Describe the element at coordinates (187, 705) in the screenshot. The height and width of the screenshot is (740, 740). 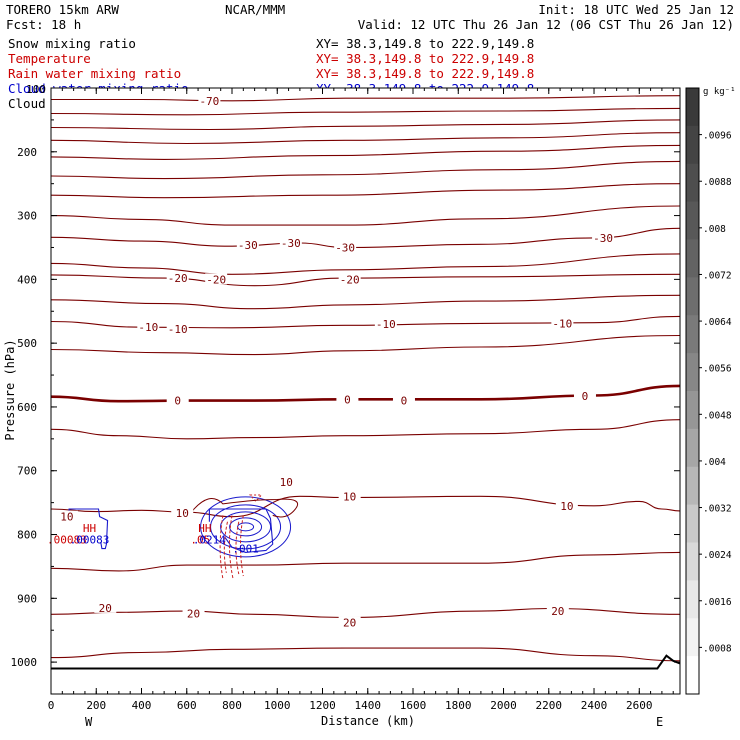
I see `x-tick-label: 600` at that location.